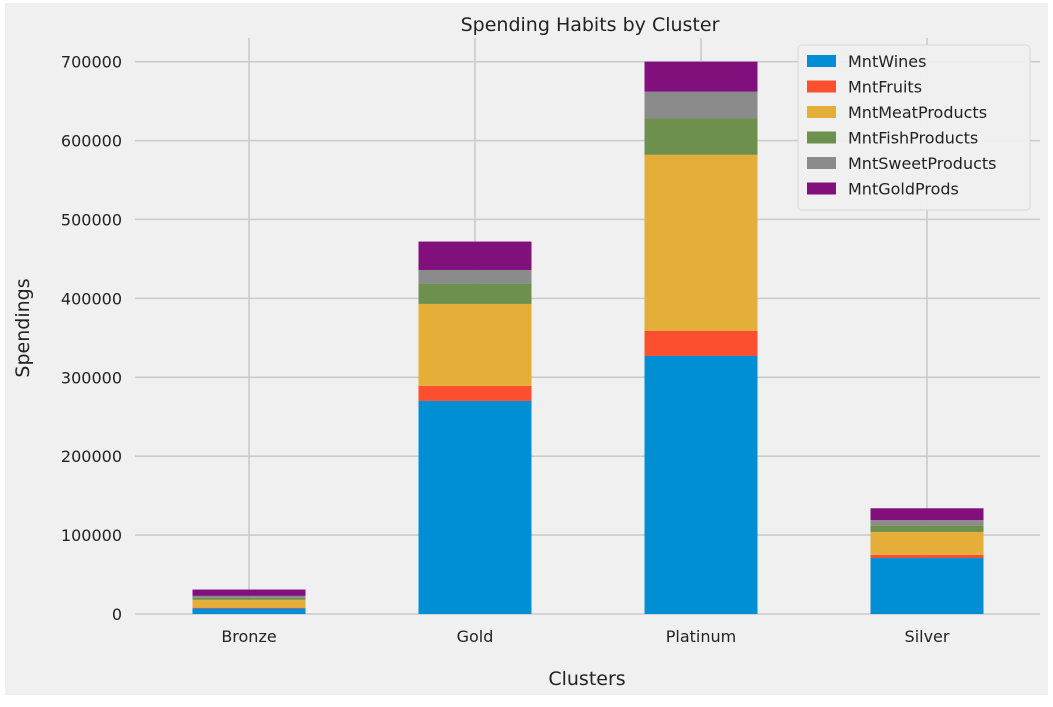  What do you see at coordinates (475, 636) in the screenshot?
I see `x-tick-label: Gold` at bounding box center [475, 636].